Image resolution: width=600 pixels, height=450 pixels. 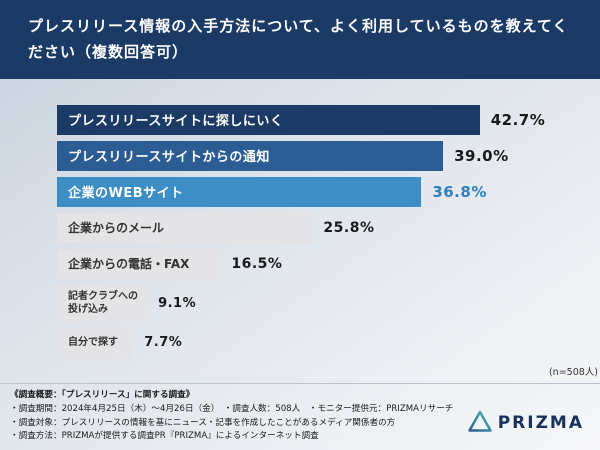 I want to click on bar-row: 企業からのメール 25.8%, so click(x=328, y=227).